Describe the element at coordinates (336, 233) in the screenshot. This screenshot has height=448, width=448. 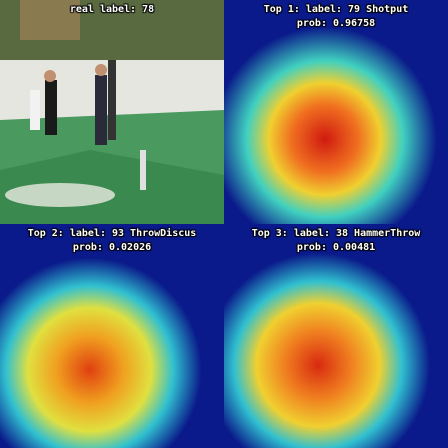
I see `top3-label-text: Top 3: label: 38 HammerThrow` at that location.